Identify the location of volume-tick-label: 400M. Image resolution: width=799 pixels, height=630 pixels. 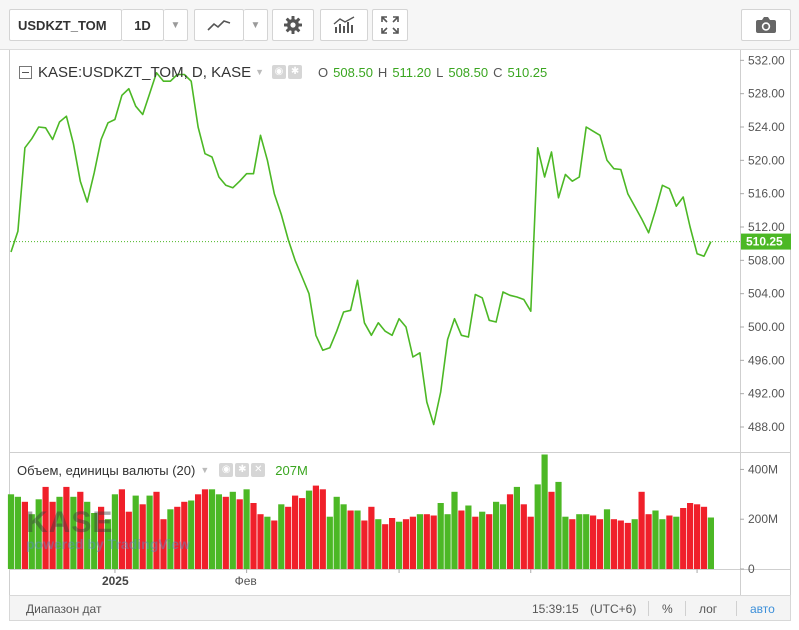
(763, 469).